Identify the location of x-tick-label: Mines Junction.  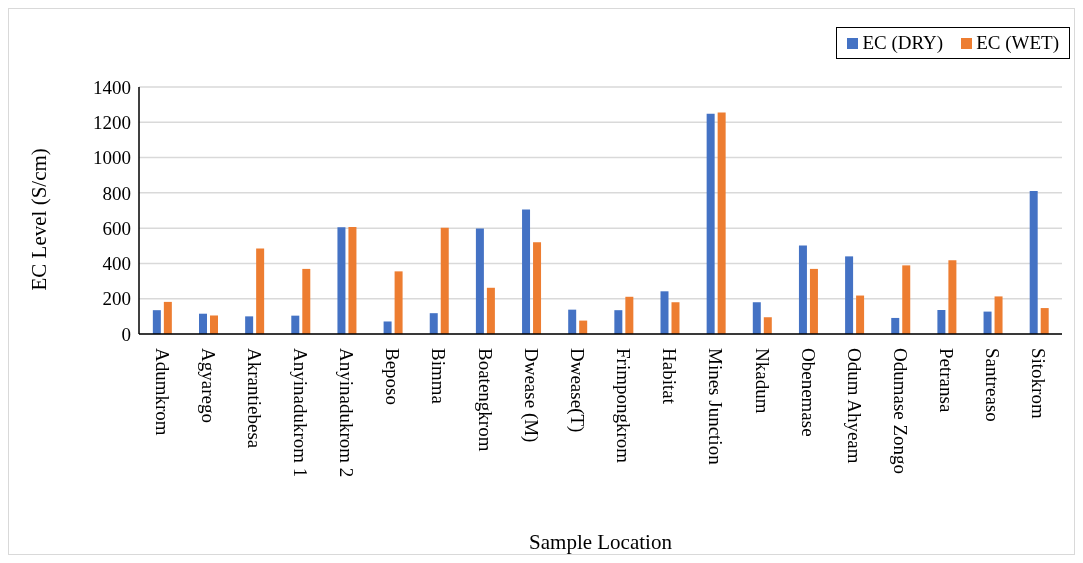
(716, 407).